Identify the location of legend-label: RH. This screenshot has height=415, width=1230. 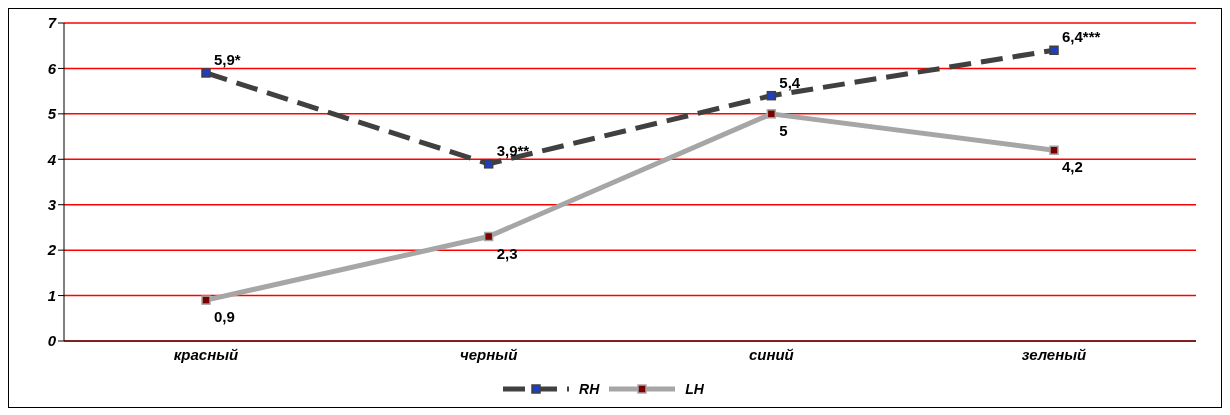
(589, 389).